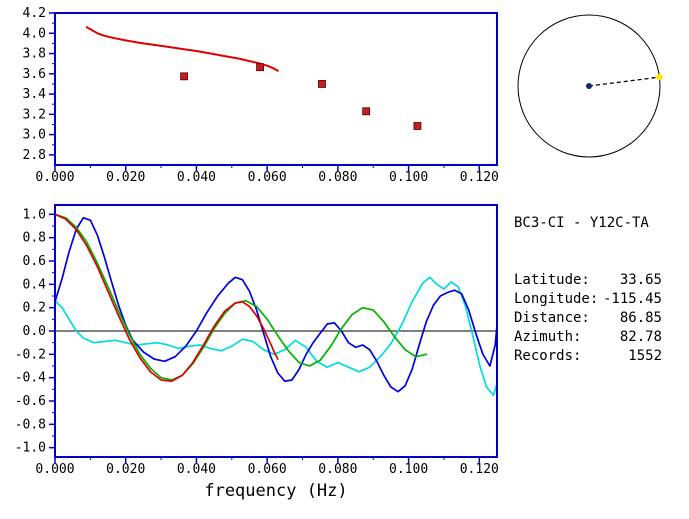 Image resolution: width=689 pixels, height=519 pixels. Describe the element at coordinates (35, 94) in the screenshot. I see `y-tick-label: 3.4` at that location.